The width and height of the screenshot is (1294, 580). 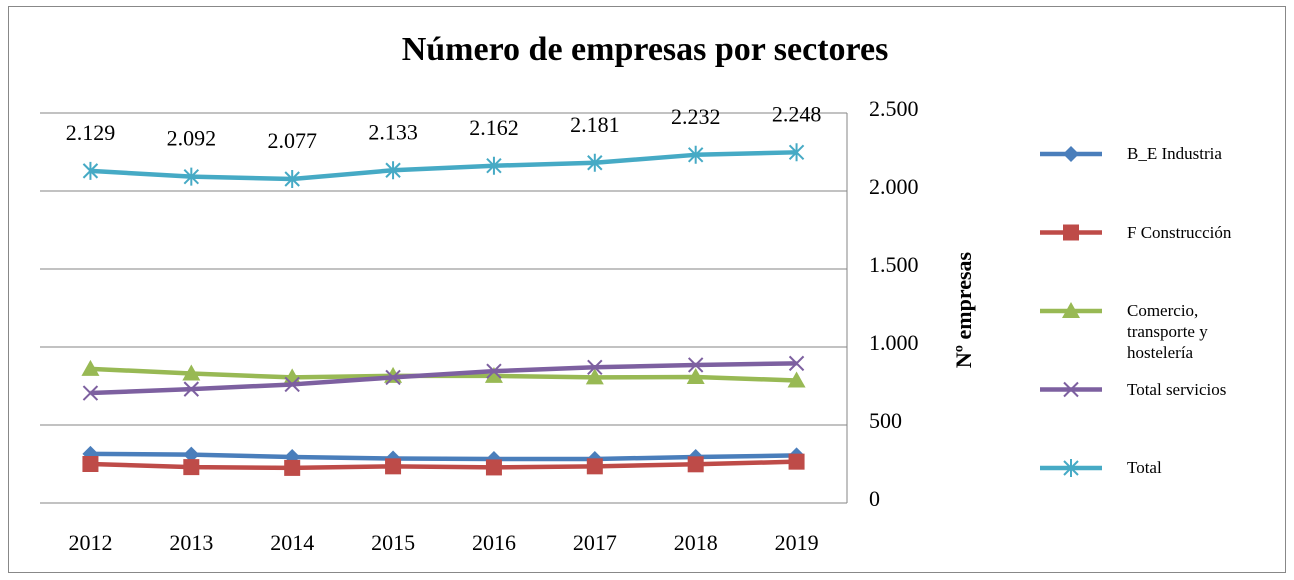 What do you see at coordinates (191, 542) in the screenshot?
I see `x-tick-label: 2013` at bounding box center [191, 542].